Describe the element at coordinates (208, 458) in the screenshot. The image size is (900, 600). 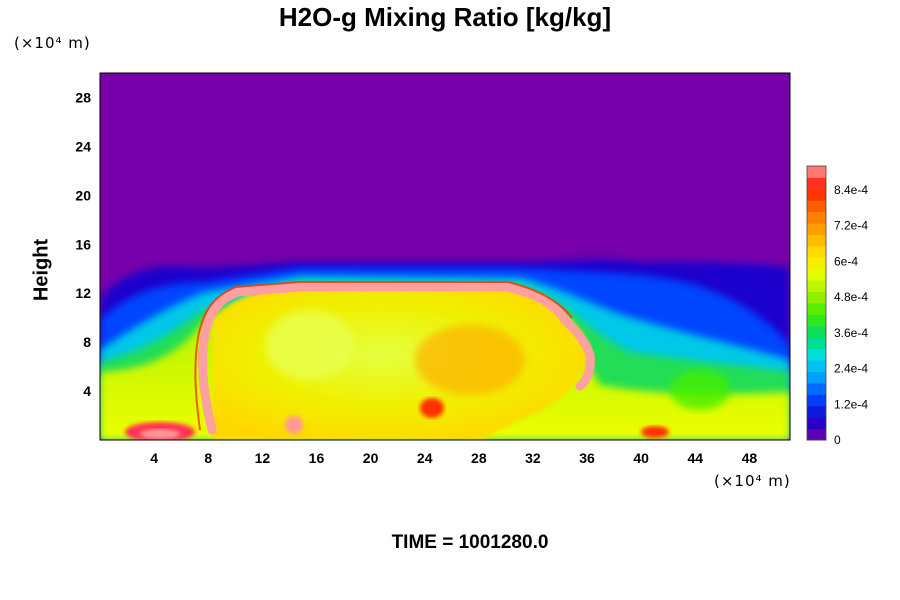
I see `x-tick-label: 8` at that location.